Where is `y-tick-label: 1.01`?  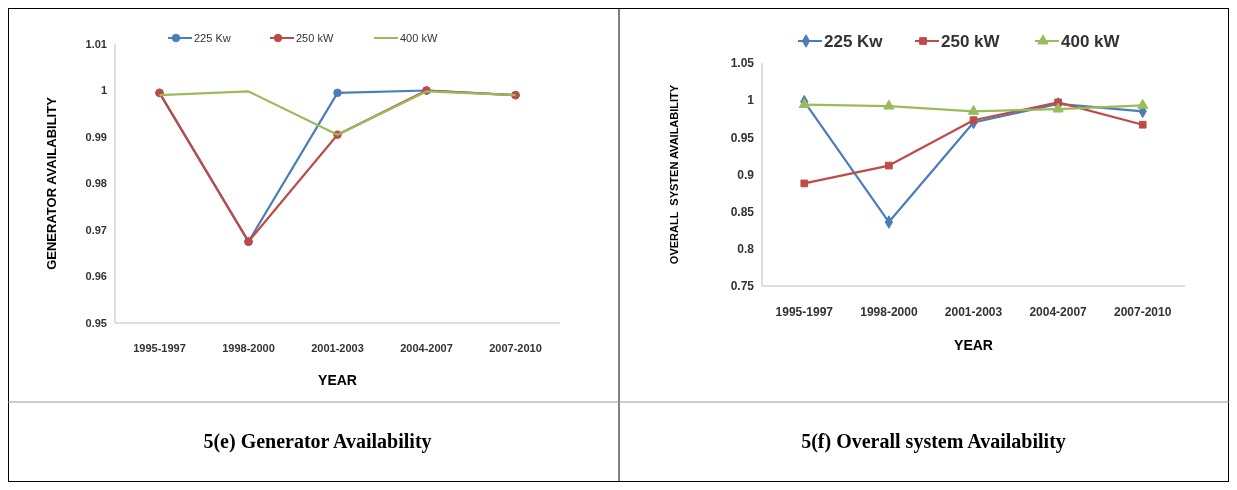 y-tick-label: 1.01 is located at coordinates (96, 43).